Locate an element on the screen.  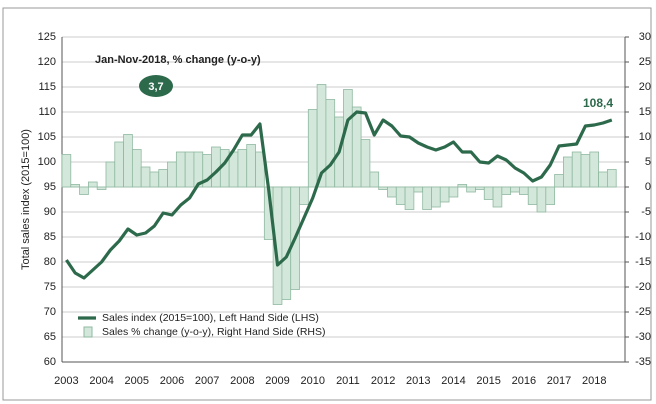
y2-tick-label: 10 is located at coordinates (645, 137).